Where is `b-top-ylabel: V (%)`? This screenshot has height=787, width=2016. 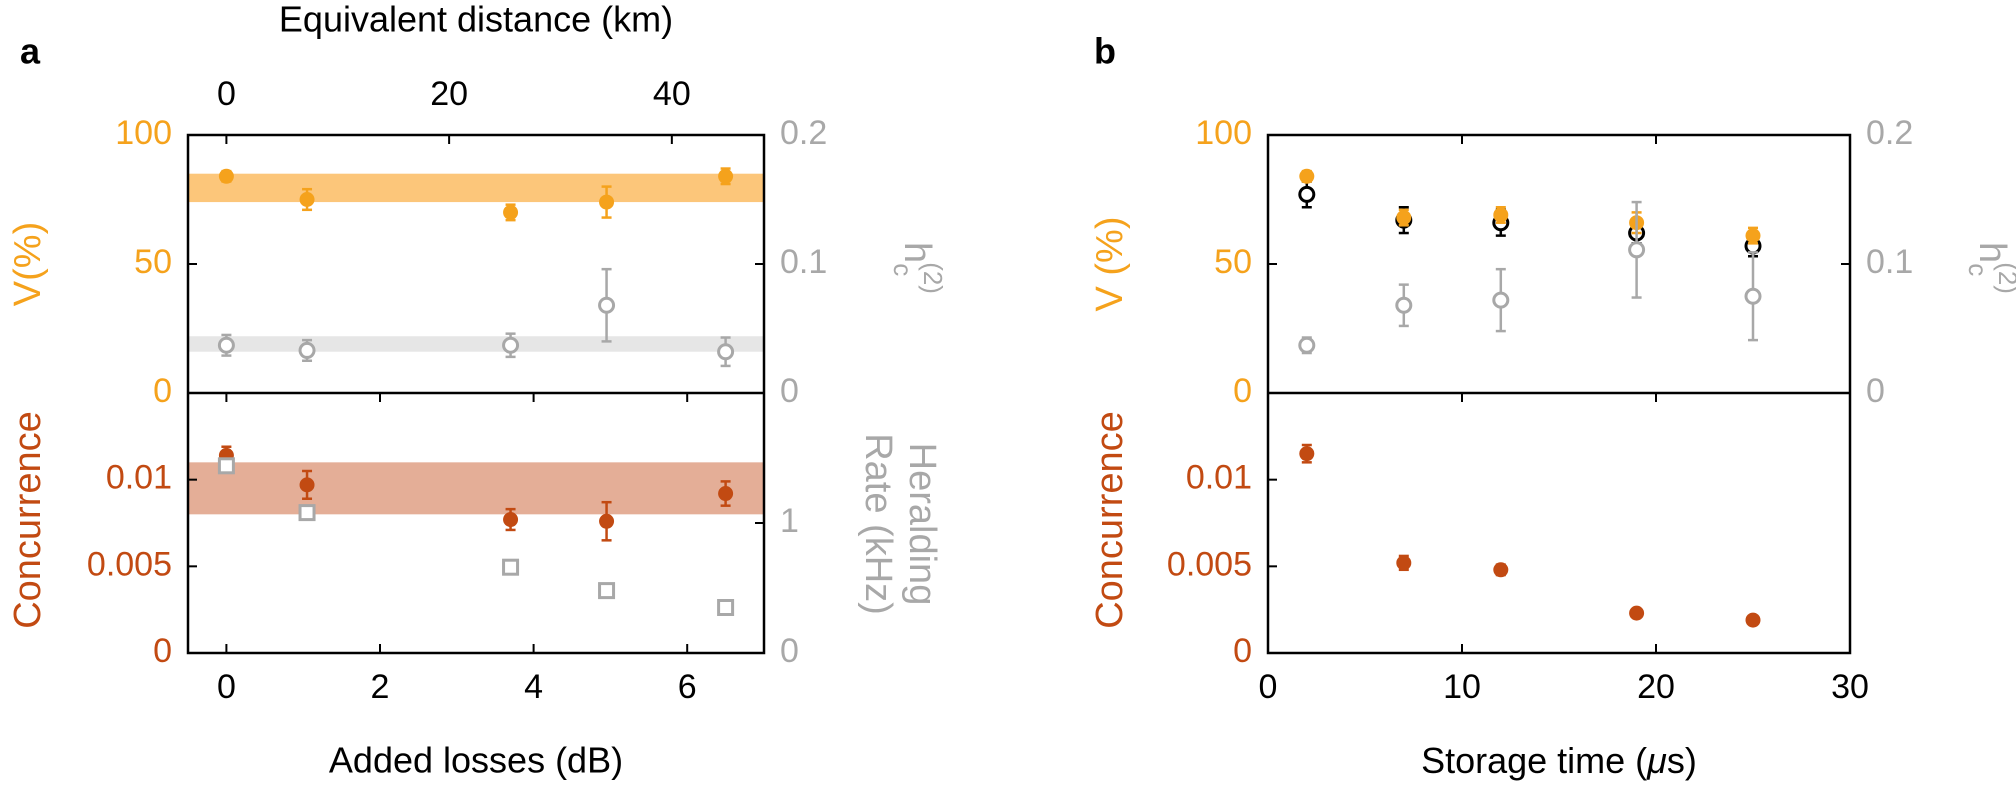 b-top-ylabel: V (%) is located at coordinates (1110, 264).